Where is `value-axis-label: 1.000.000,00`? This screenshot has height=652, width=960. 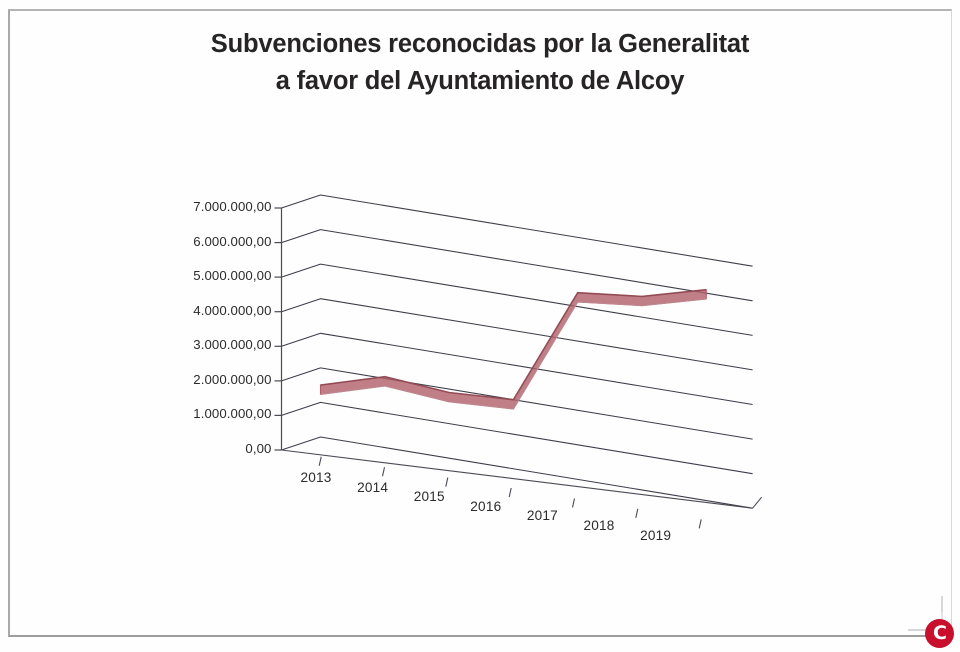 value-axis-label: 1.000.000,00 is located at coordinates (232, 414).